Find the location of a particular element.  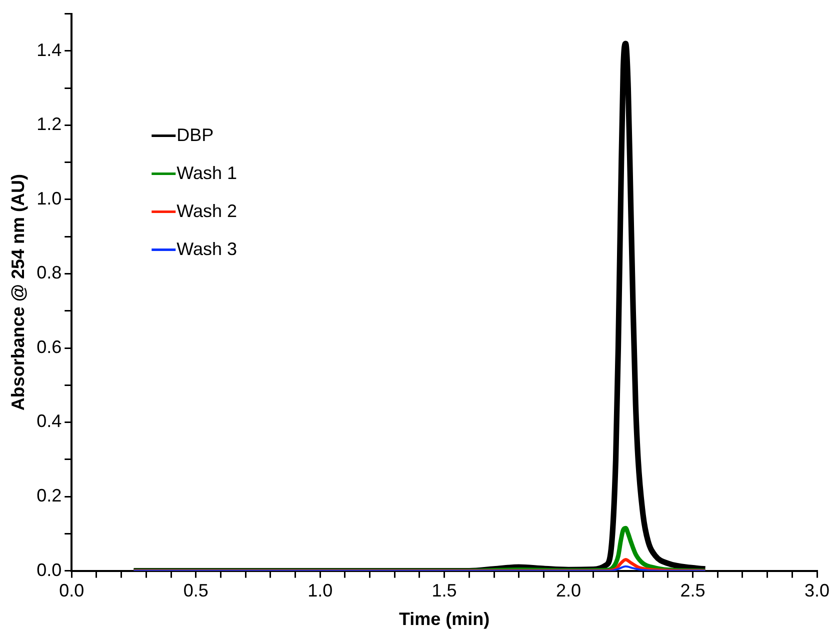

y-axis-title: Absorbance @ 254 nm (AU) is located at coordinates (18, 292).